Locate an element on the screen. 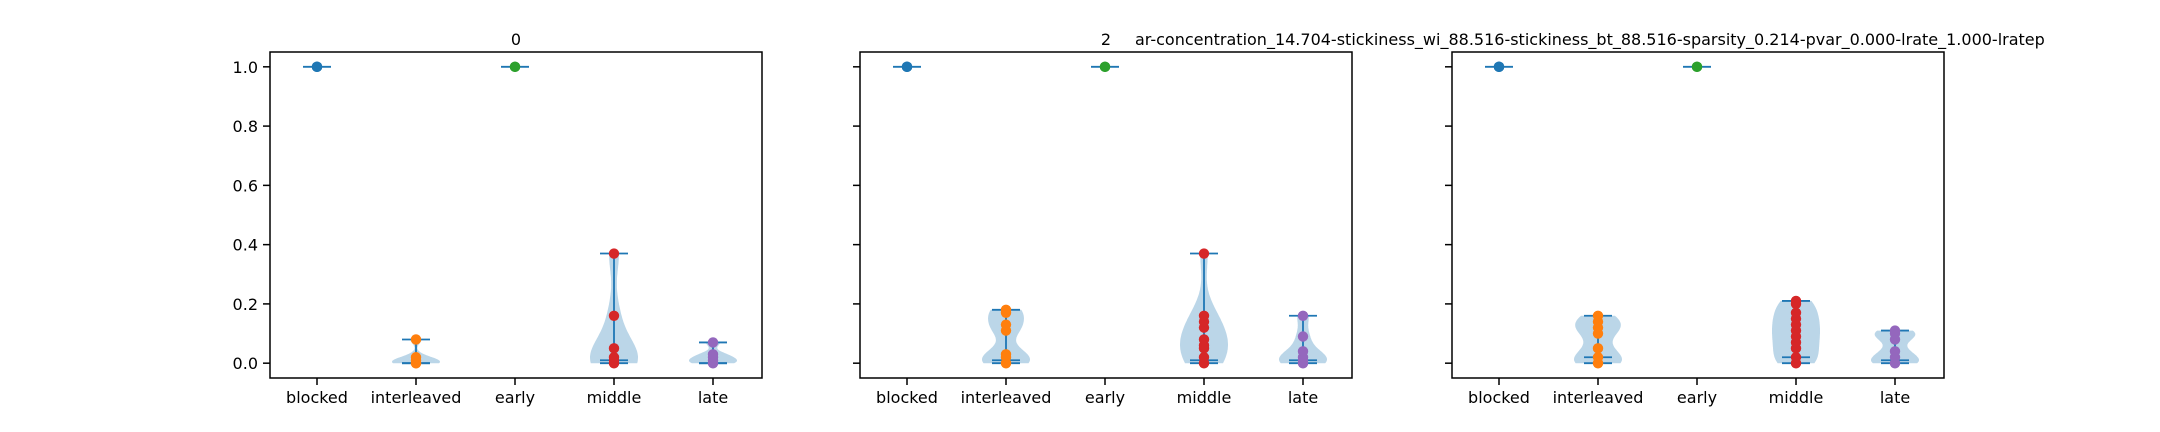 The image size is (2160, 432). y-tick-label: 0.6 is located at coordinates (245, 185).